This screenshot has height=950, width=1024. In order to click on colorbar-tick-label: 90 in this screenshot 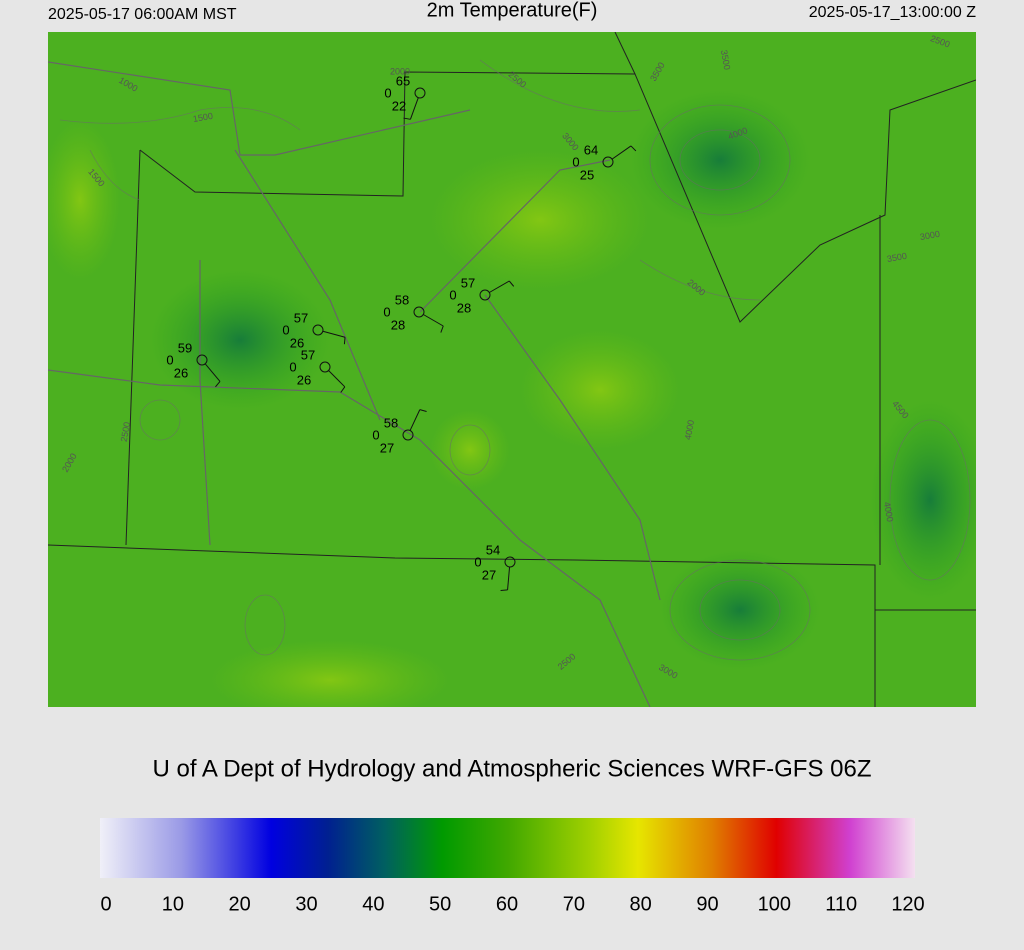, I will do `click(707, 904)`.